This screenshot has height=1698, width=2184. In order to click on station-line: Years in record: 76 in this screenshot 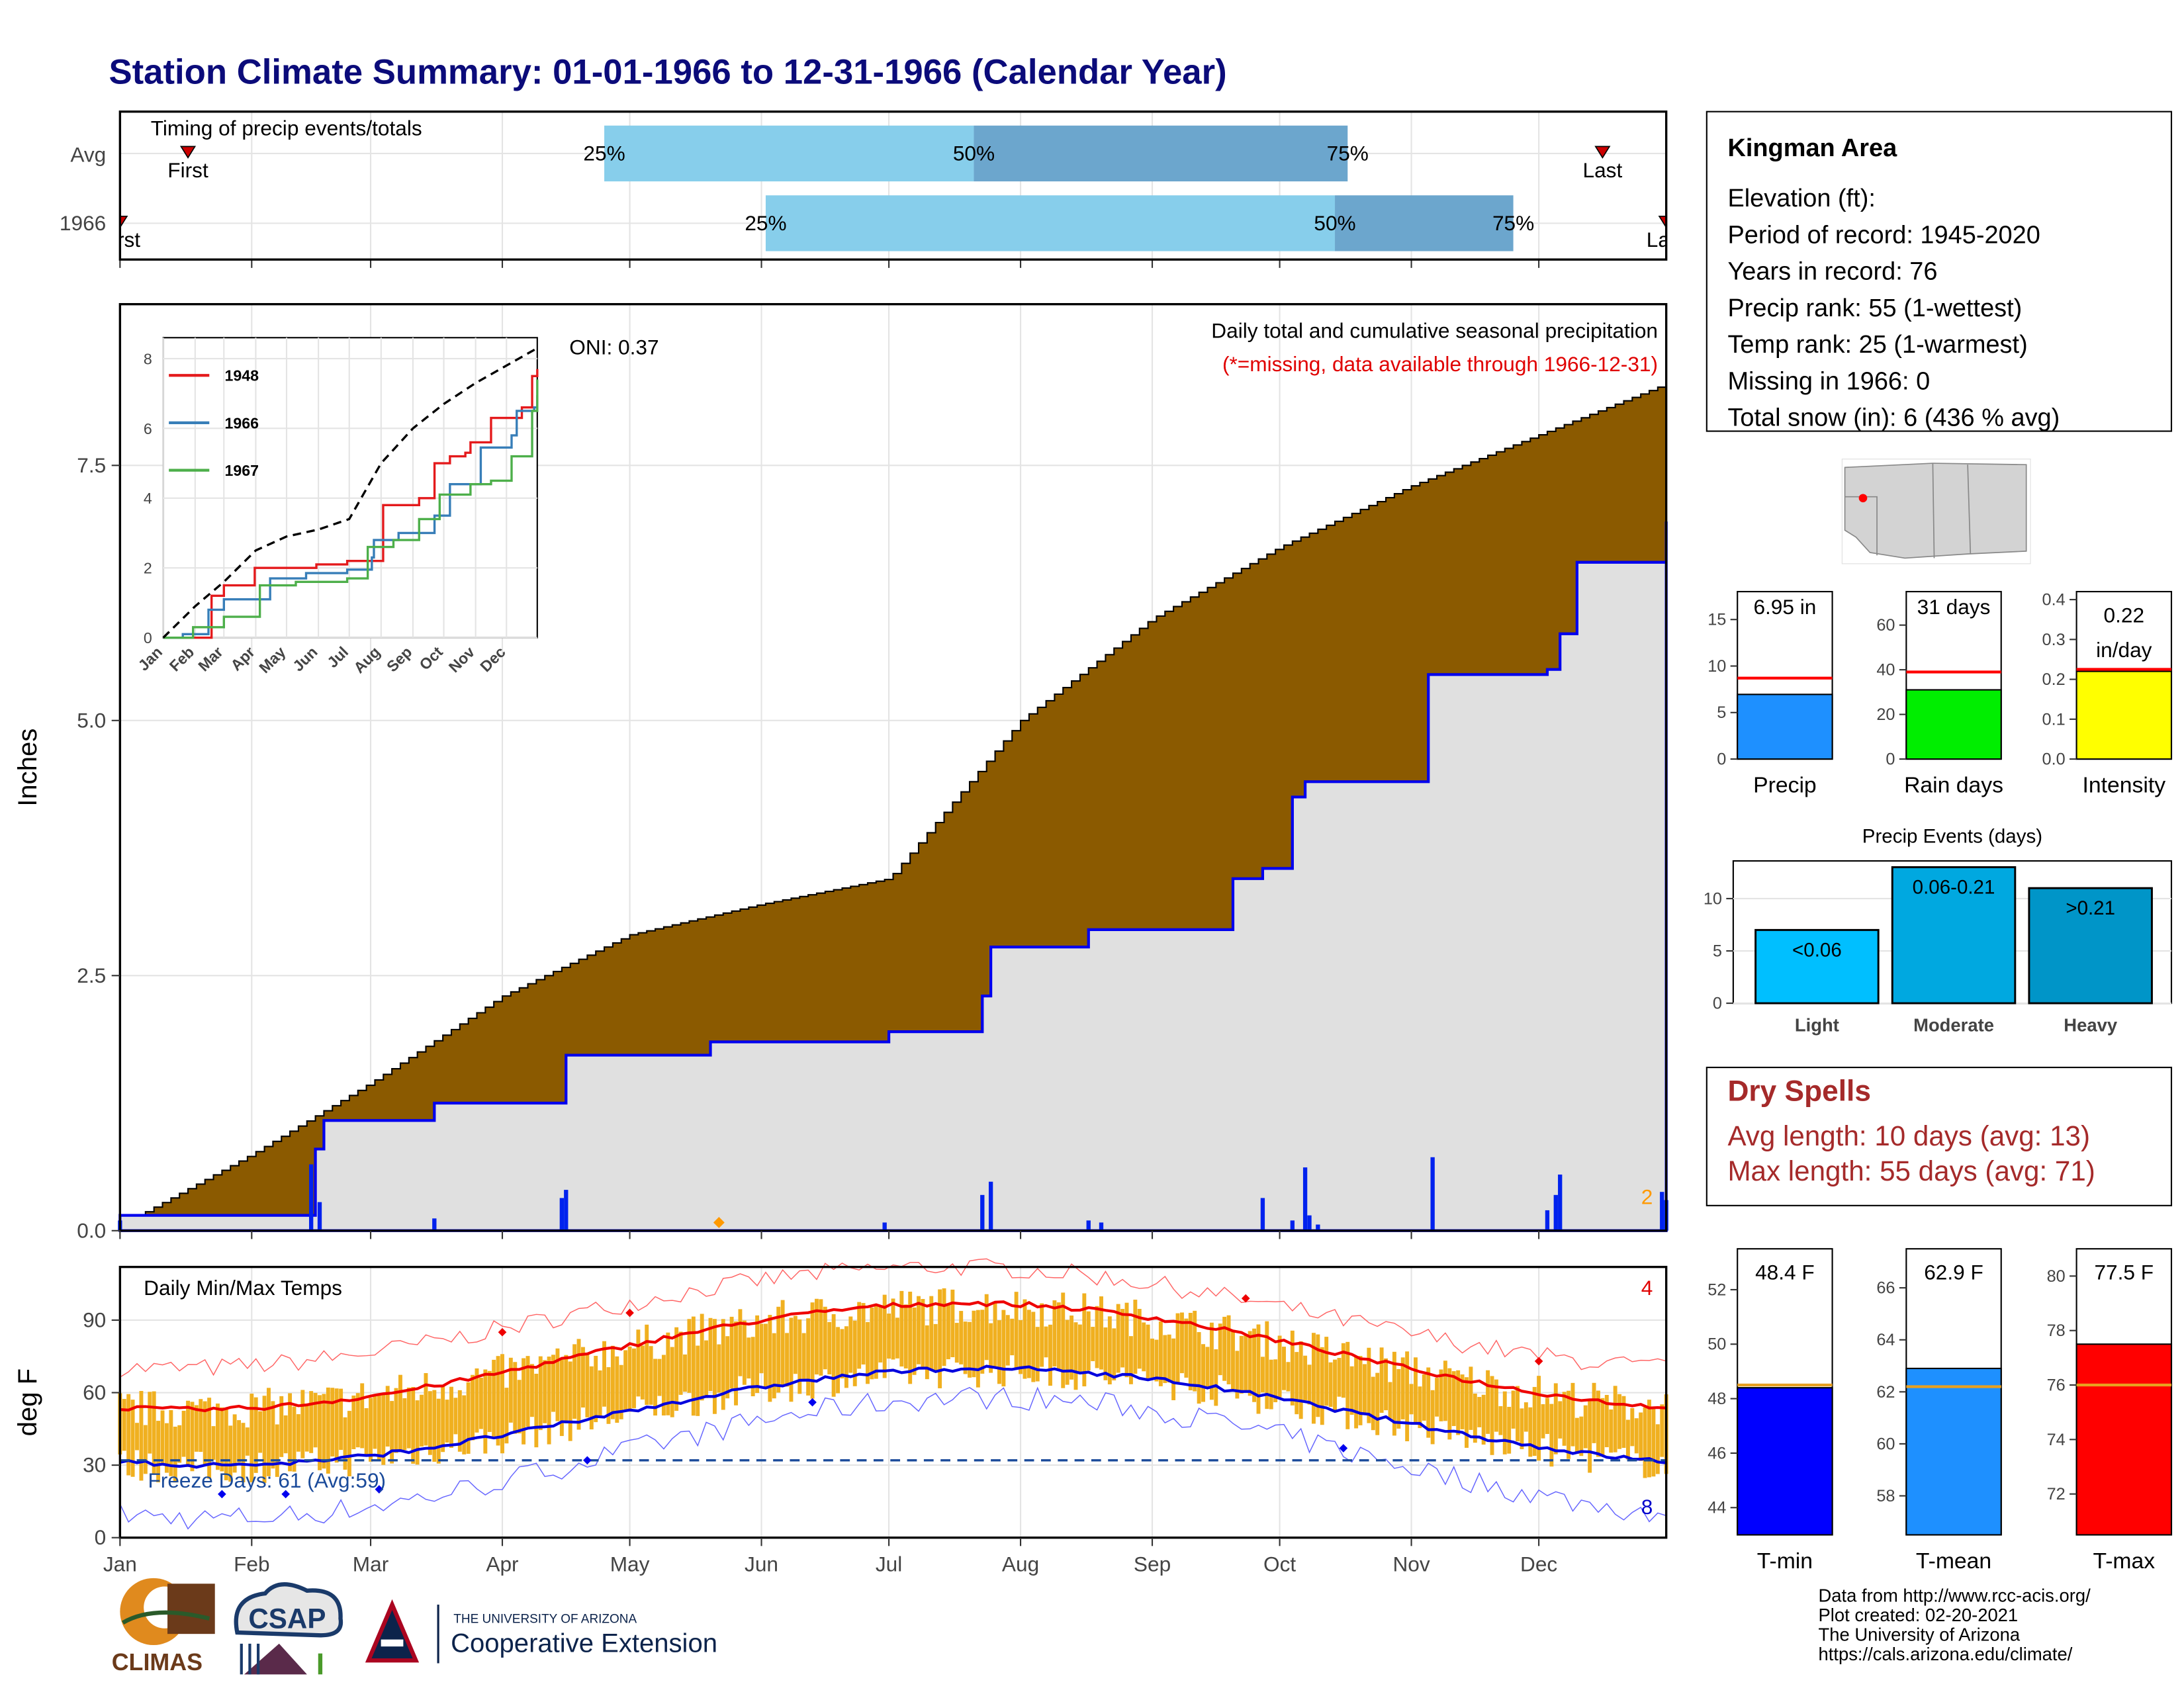, I will do `click(1832, 272)`.